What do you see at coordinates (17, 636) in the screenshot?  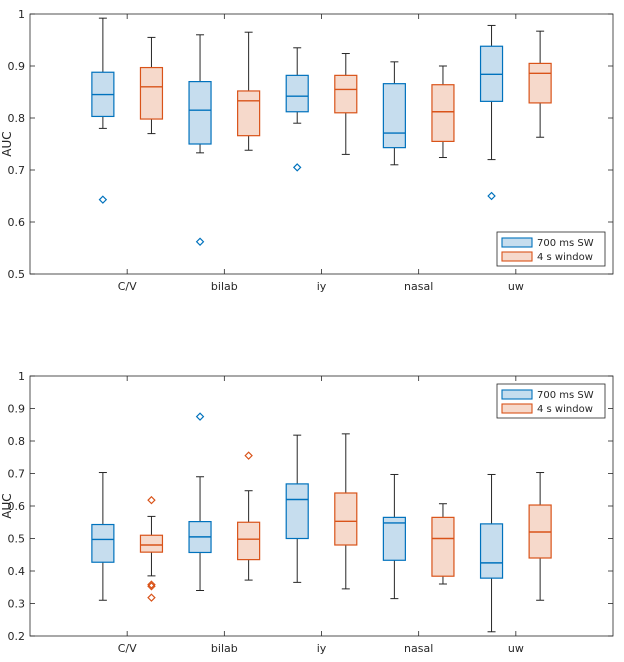 I see `y-tick-label: 0.2` at bounding box center [17, 636].